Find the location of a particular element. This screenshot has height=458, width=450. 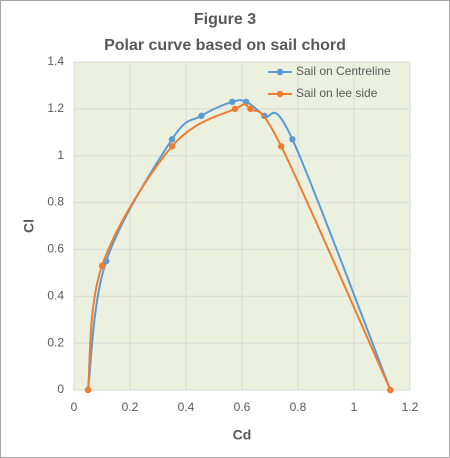

x-tick-label: 1.2 is located at coordinates (410, 407).